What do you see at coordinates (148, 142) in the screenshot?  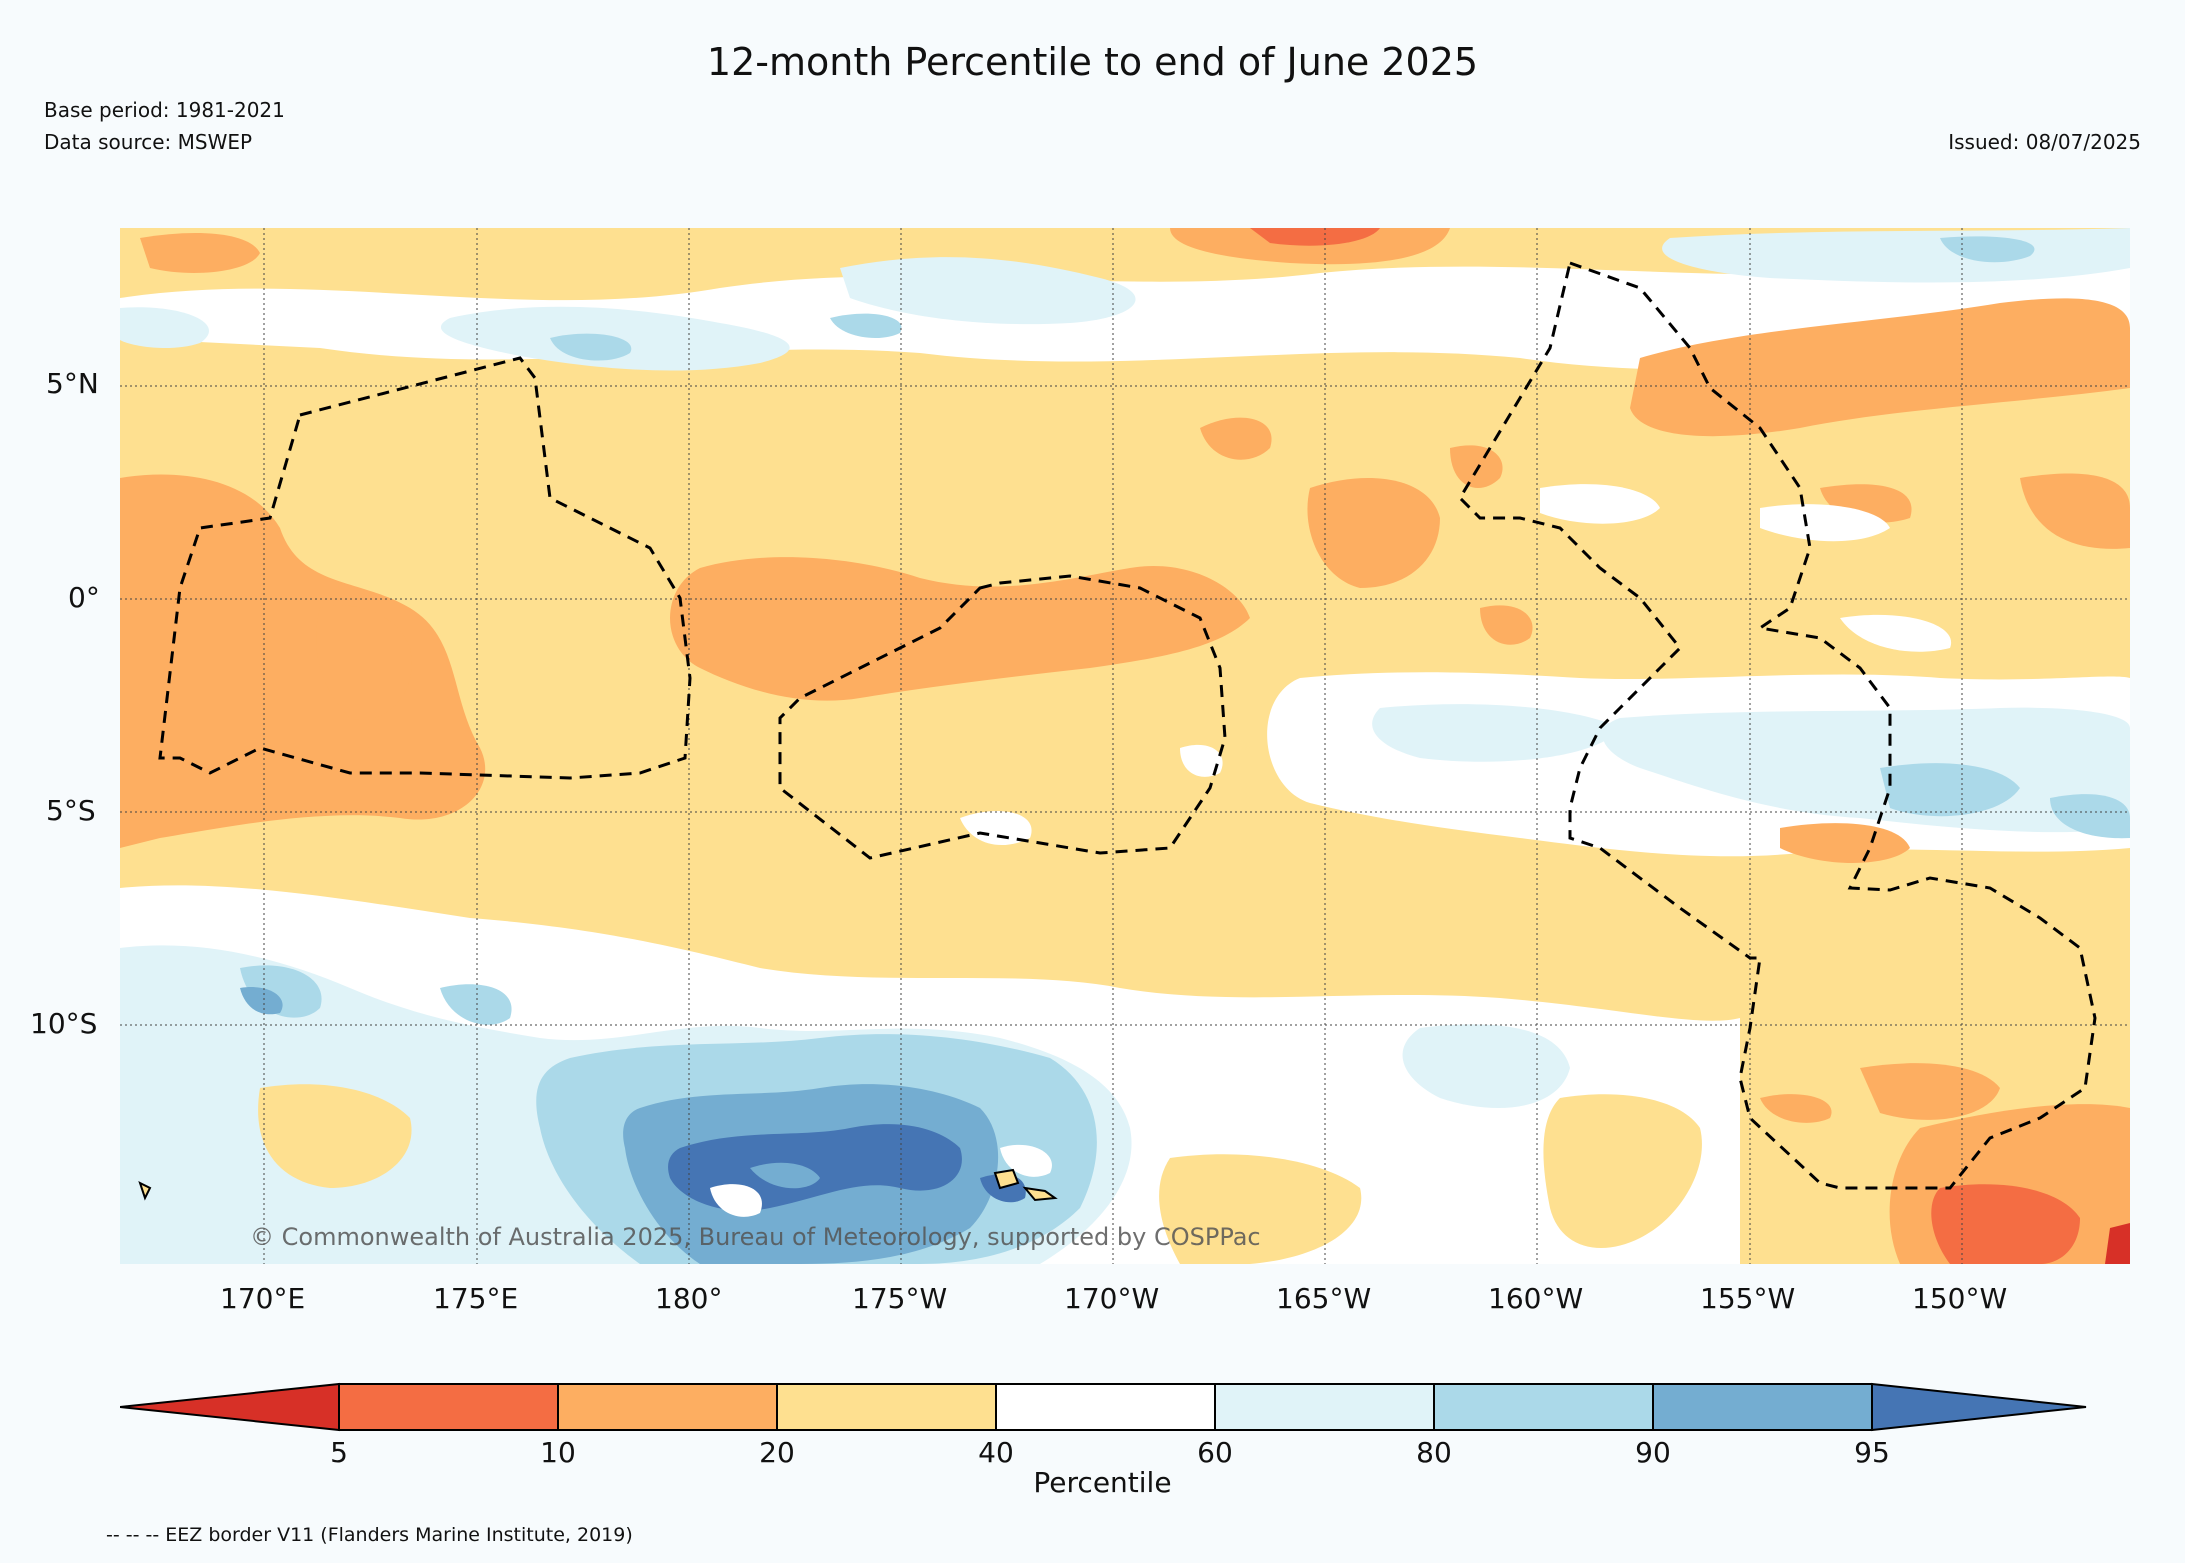 I see `data-source: Data source: MSWEP` at bounding box center [148, 142].